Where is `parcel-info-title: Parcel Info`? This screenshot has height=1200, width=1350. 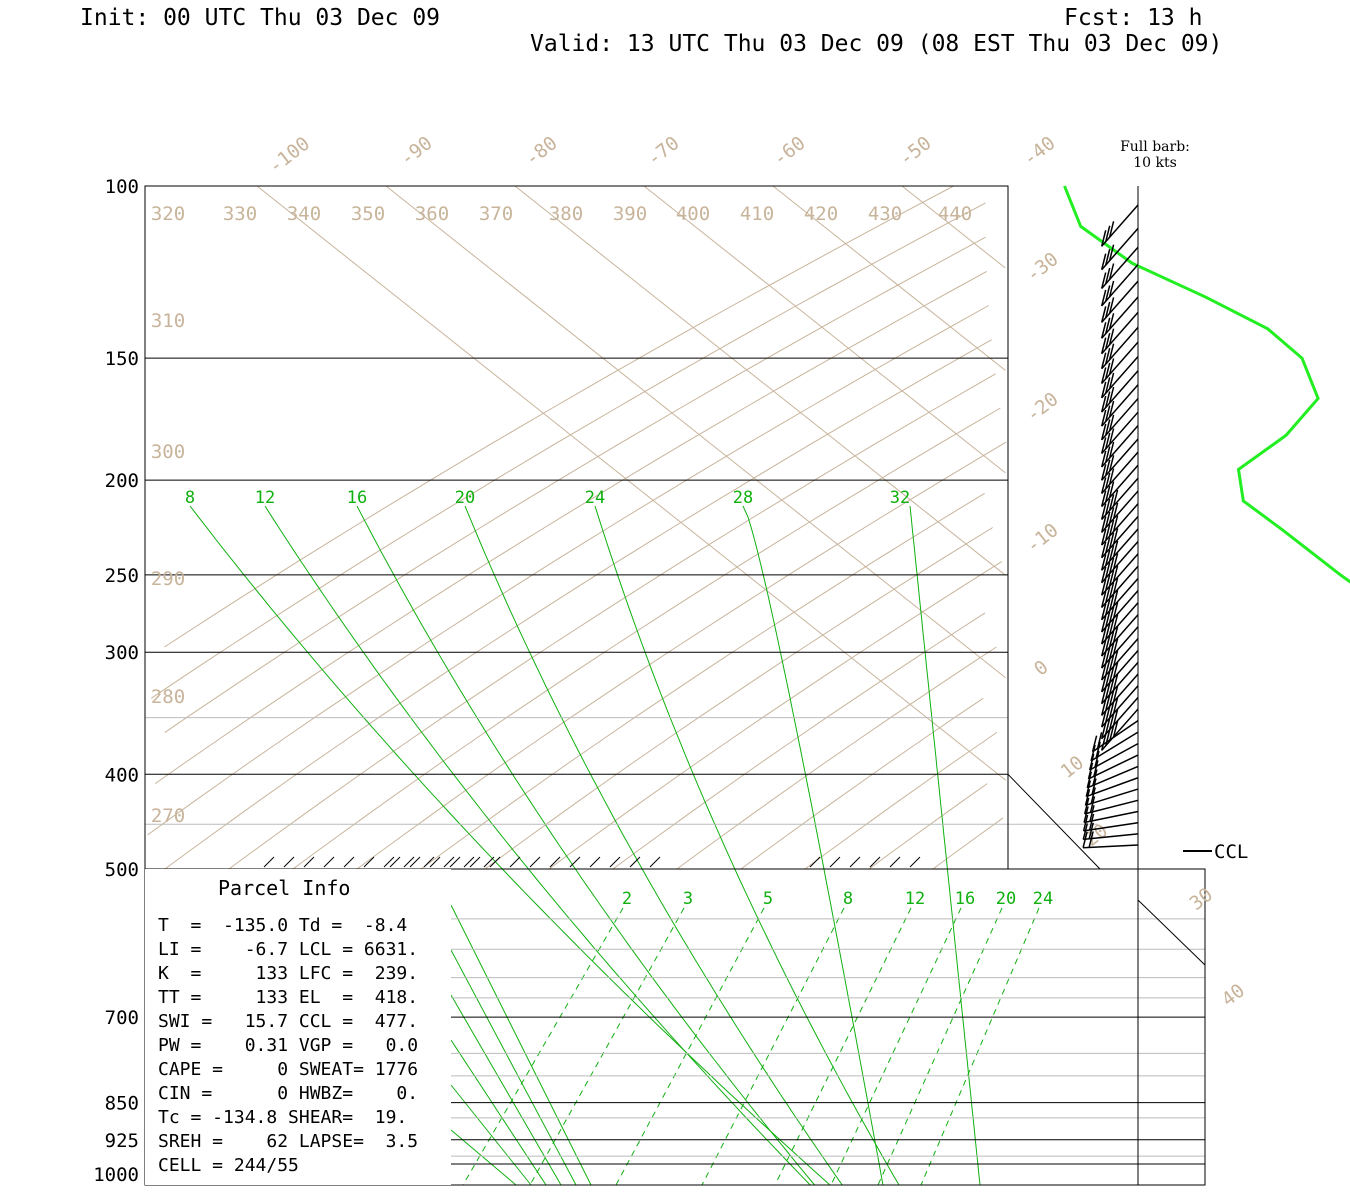
parcel-info-title: Parcel Info is located at coordinates (284, 888).